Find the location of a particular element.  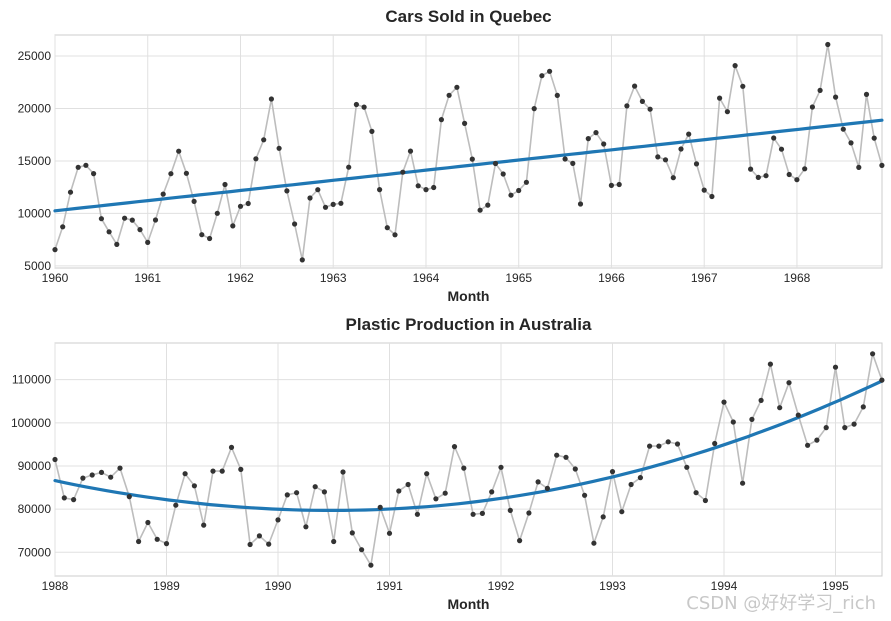

y-tick-label: 10000 is located at coordinates (35, 213).